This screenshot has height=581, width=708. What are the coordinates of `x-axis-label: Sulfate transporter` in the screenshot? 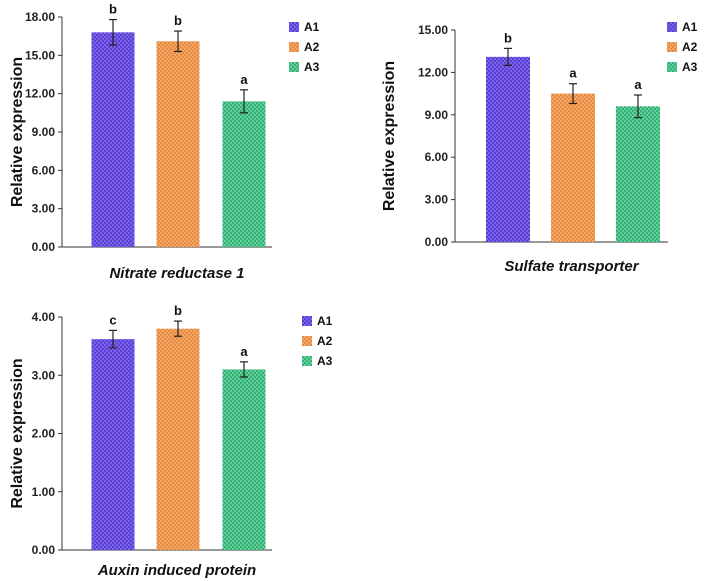 It's located at (571, 266).